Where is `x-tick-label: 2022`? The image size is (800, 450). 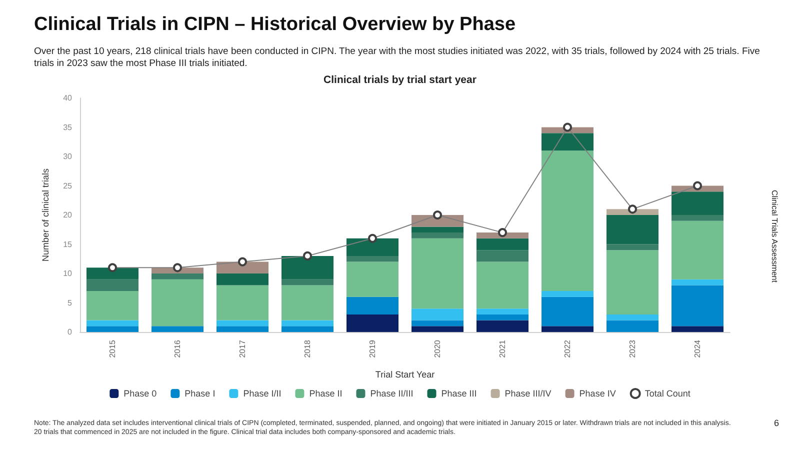
x-tick-label: 2022 is located at coordinates (567, 348).